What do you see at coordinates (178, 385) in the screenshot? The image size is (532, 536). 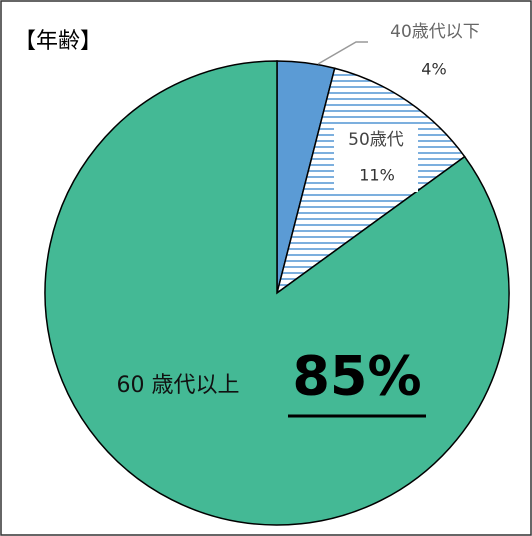 I see `category-label: 60 歳代以上` at bounding box center [178, 385].